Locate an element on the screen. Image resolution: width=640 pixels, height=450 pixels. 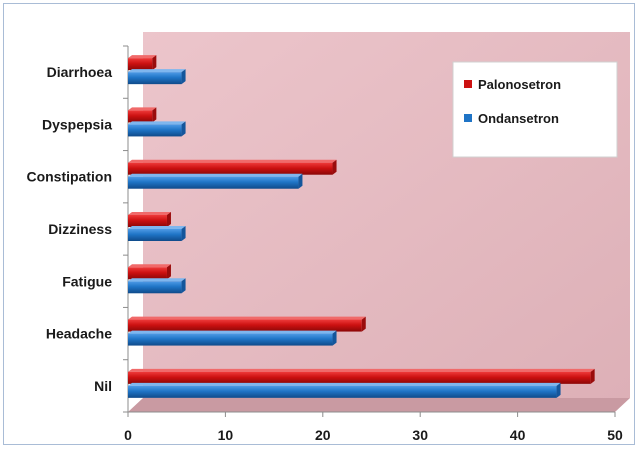
legend-box is located at coordinates (535, 109).